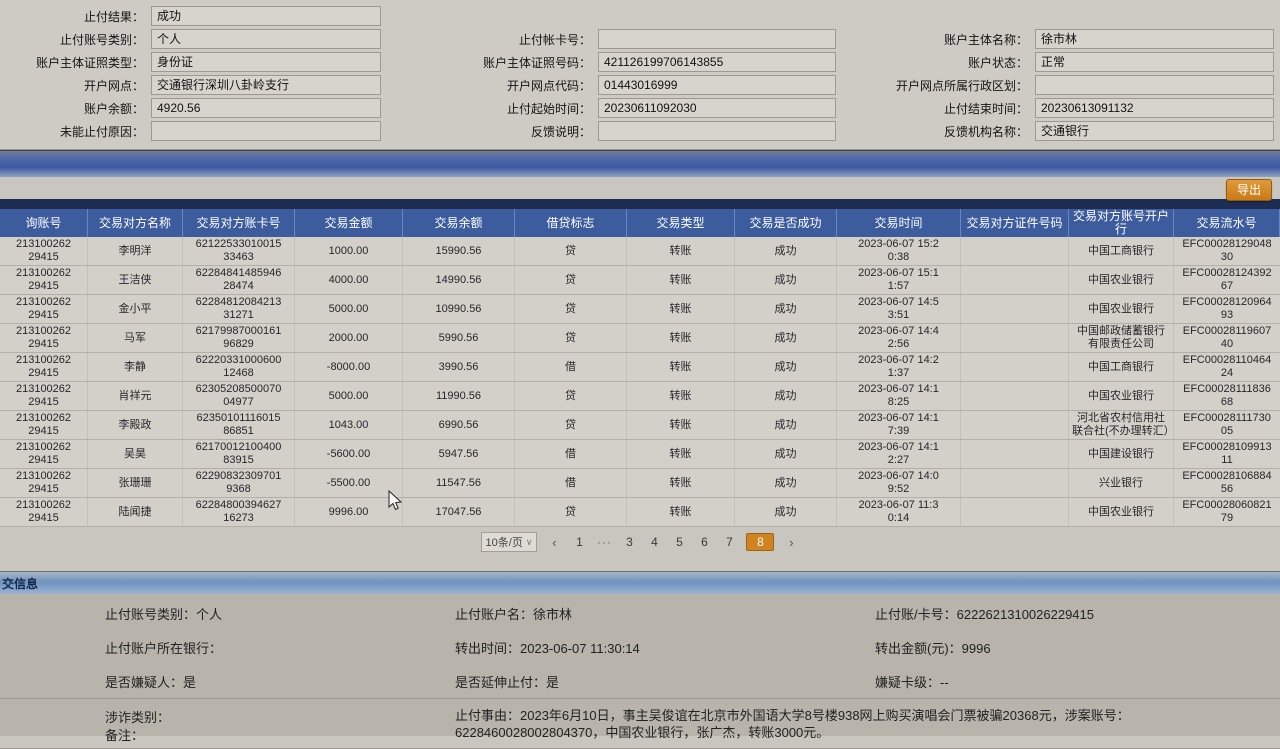  Describe the element at coordinates (571, 367) in the screenshot. I see `cell-flag: 借` at that location.